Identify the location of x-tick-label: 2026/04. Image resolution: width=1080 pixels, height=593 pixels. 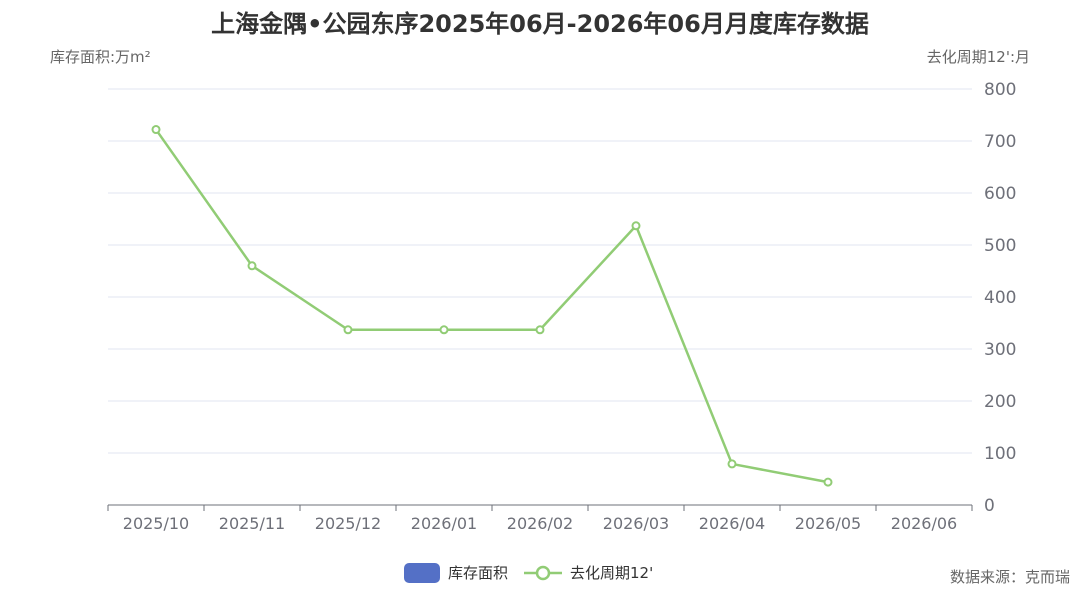
(732, 523).